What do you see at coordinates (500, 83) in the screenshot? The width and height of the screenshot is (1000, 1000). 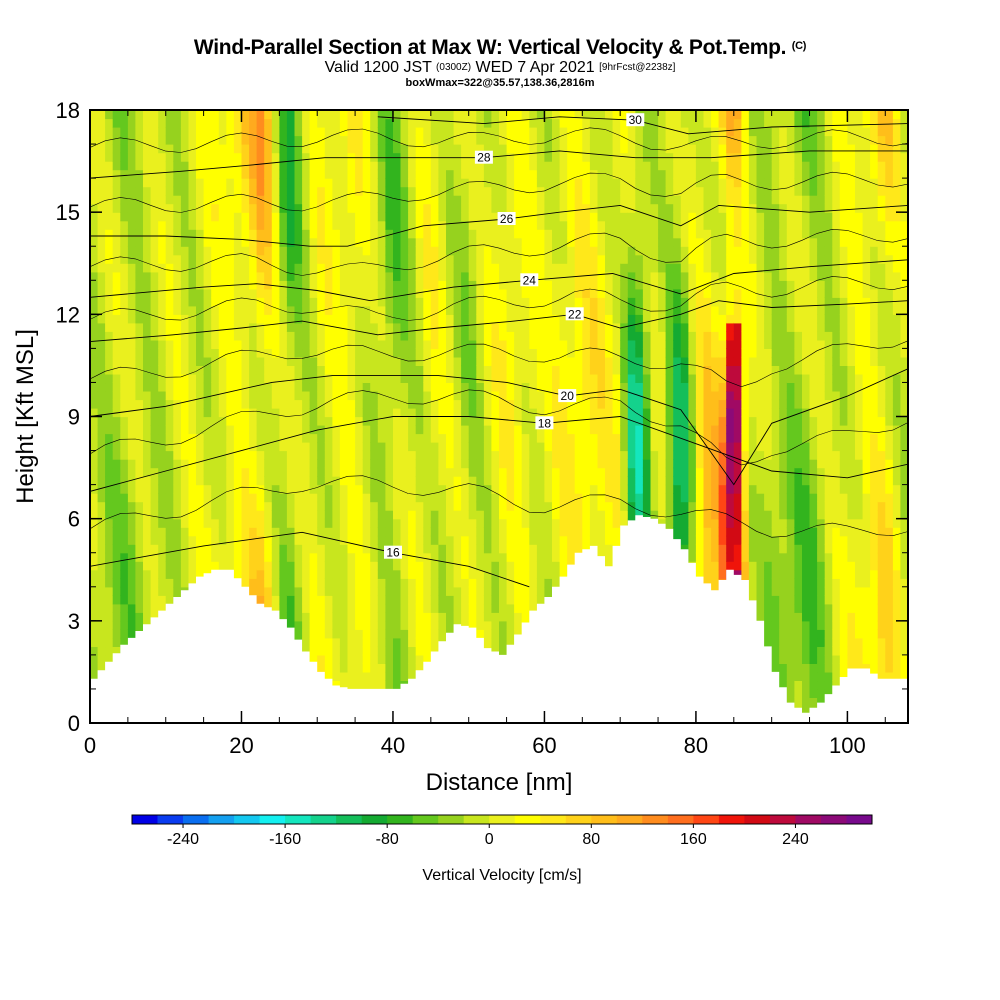 I see `chart-boxinfo: boxWmax=322@35.57,138.36,2816m` at bounding box center [500, 83].